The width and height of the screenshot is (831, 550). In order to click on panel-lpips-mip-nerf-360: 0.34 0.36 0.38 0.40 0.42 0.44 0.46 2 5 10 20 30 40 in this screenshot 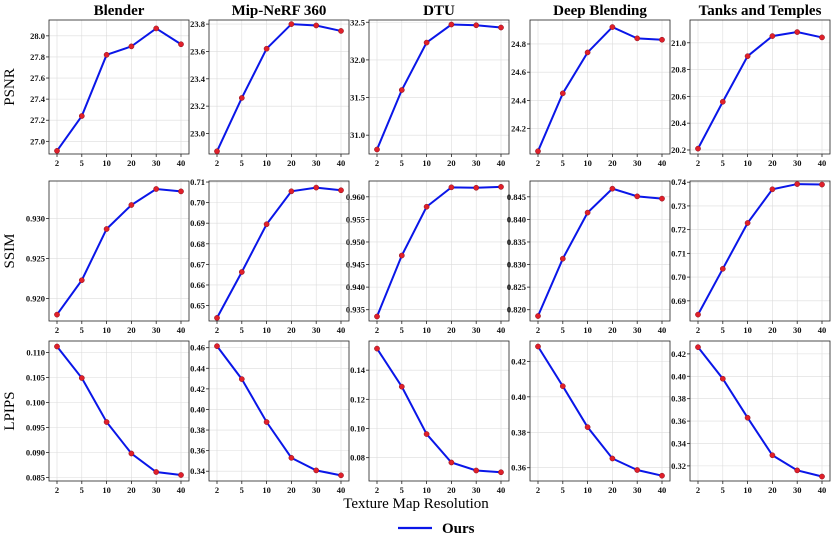, I will do `click(270, 417)`.